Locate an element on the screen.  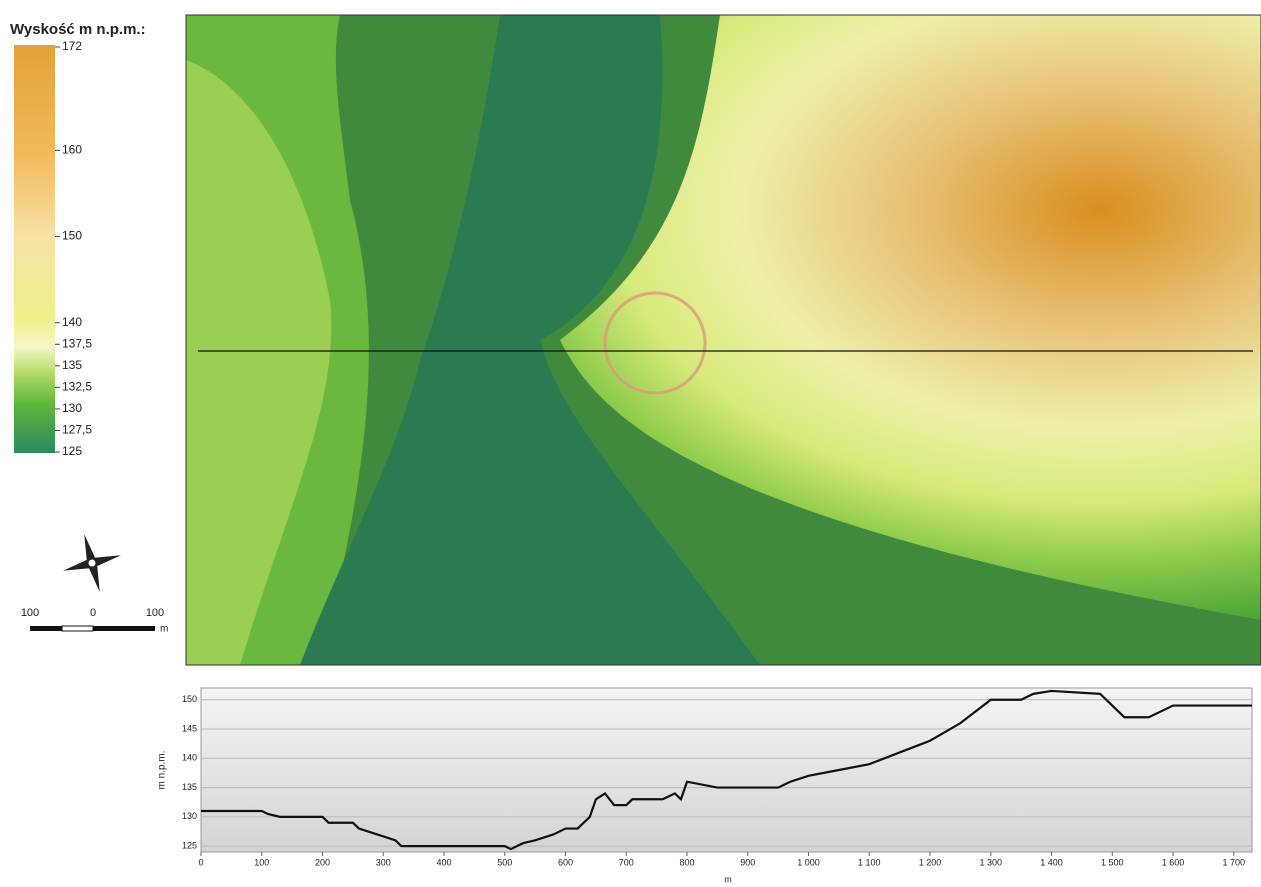
scale-label: 0 is located at coordinates (93, 613).